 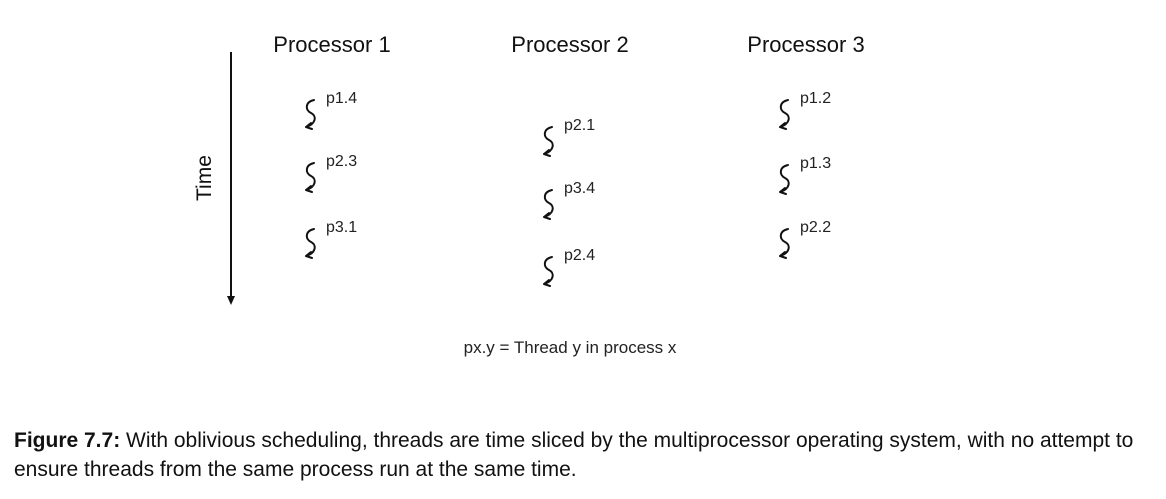 What do you see at coordinates (342, 244) in the screenshot?
I see `thread-p3-1: p3.1` at bounding box center [342, 244].